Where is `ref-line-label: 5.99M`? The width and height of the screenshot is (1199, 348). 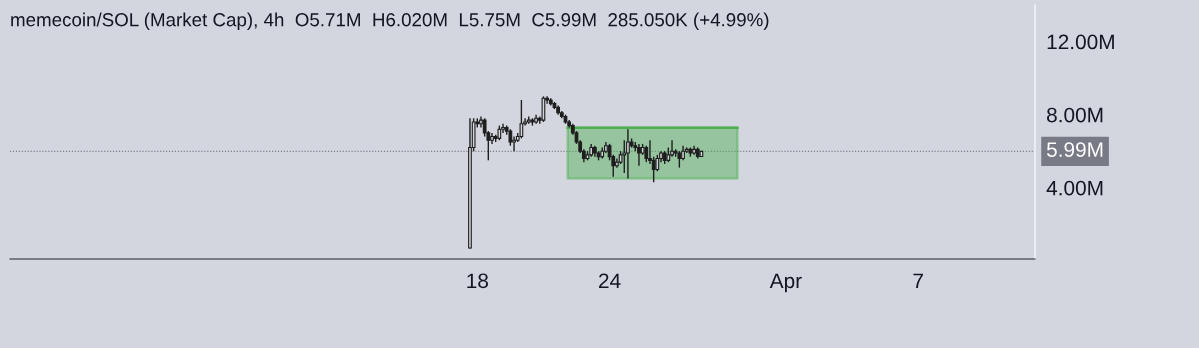 ref-line-label: 5.99M is located at coordinates (1074, 149).